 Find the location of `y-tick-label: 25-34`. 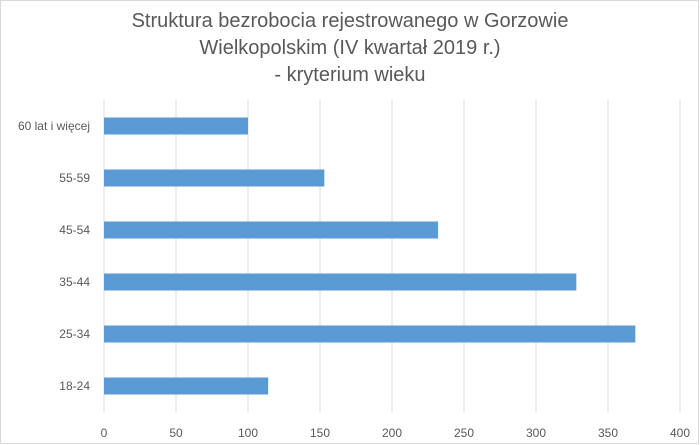

y-tick-label: 25-34 is located at coordinates (74, 334).